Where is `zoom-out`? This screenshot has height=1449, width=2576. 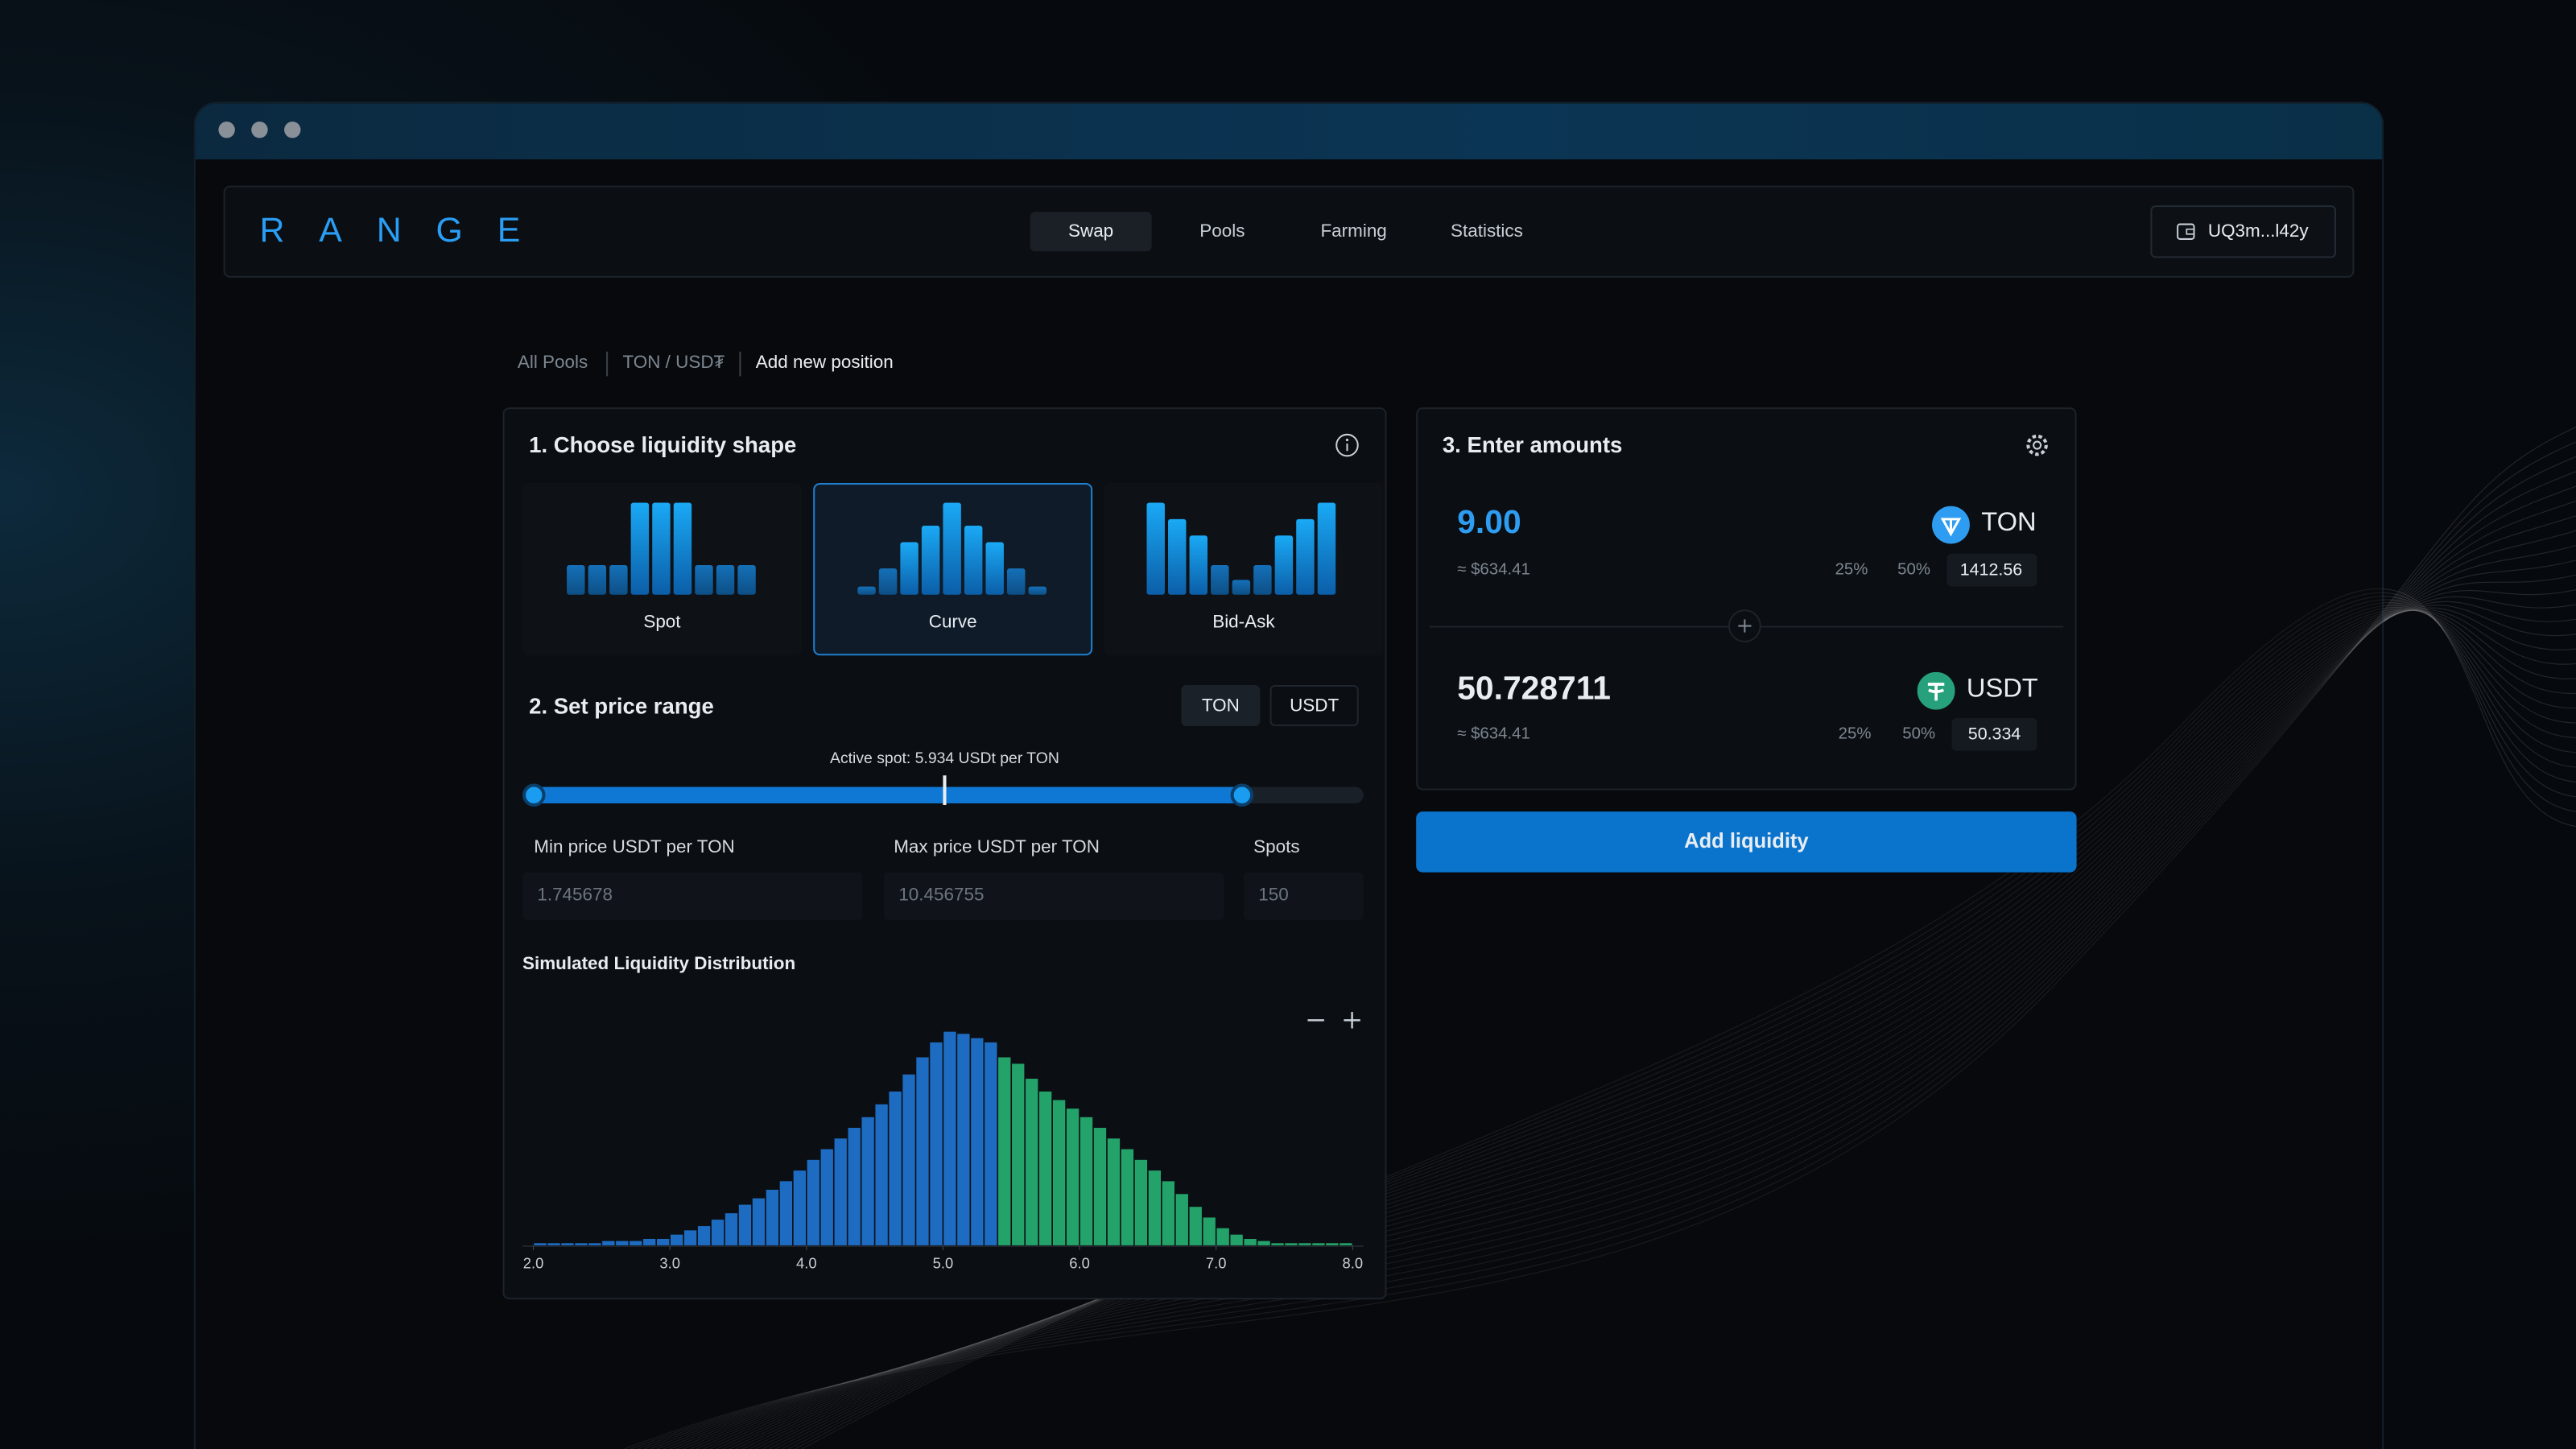 zoom-out is located at coordinates (1315, 1020).